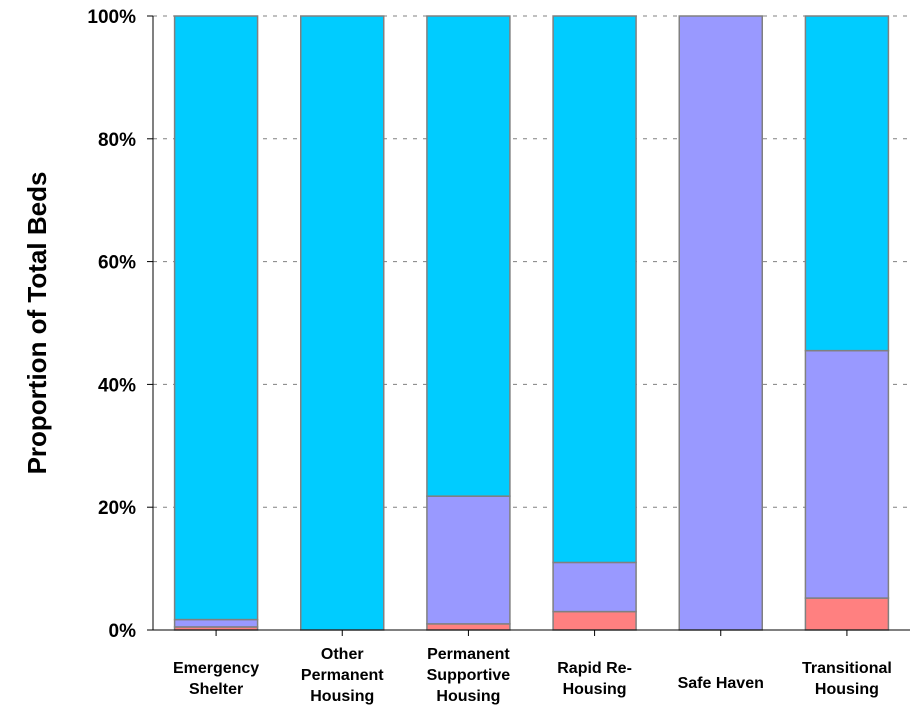 This screenshot has width=914, height=706. Describe the element at coordinates (117, 385) in the screenshot. I see `y-tick-label: 40%` at that location.